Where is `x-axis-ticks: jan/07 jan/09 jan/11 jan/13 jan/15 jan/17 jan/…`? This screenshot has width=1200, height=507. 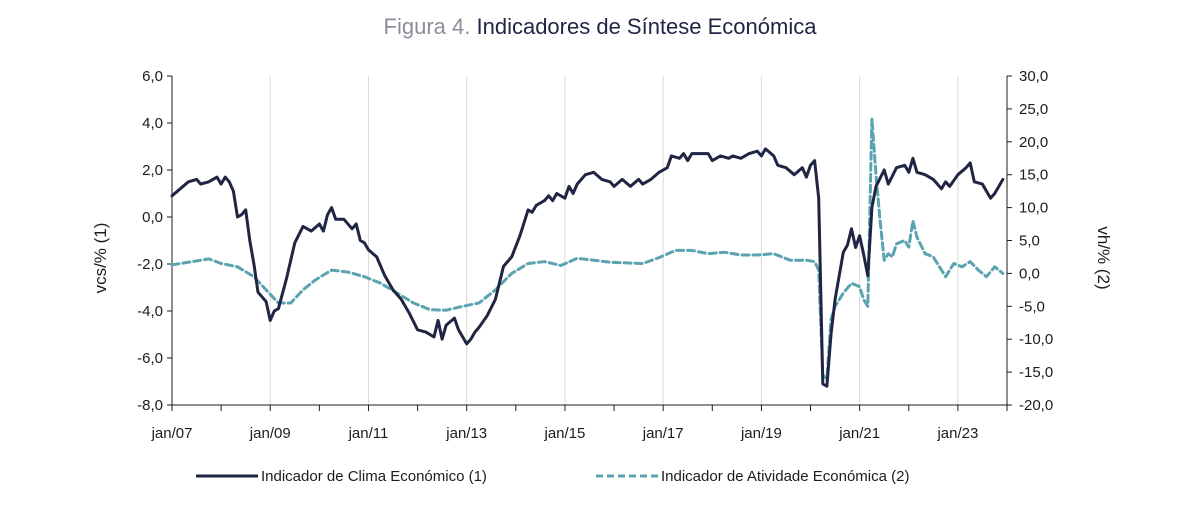 x-axis-ticks: jan/07 jan/09 jan/11 jan/13 jan/15 jan/17 jan/… is located at coordinates (579, 423).